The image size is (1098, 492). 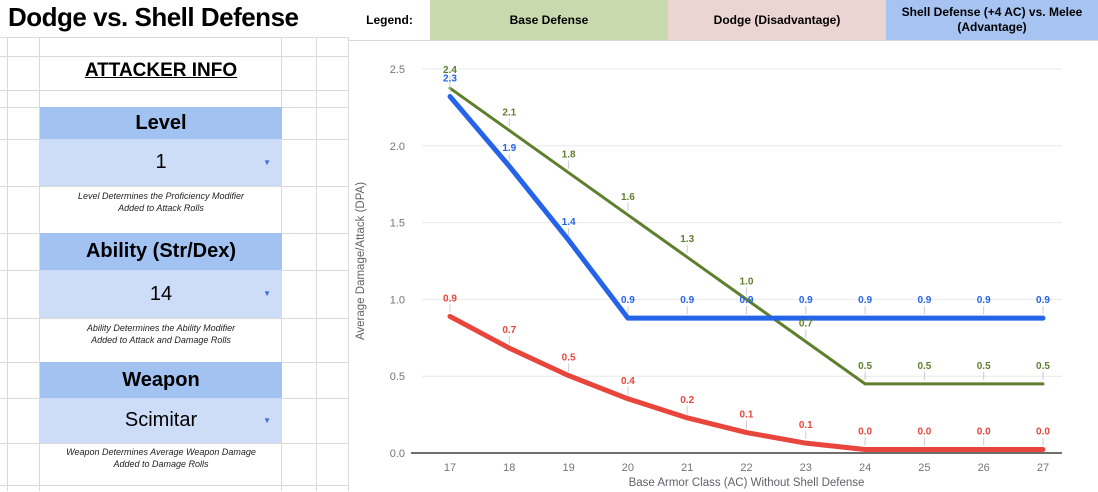 What do you see at coordinates (549, 20) in the screenshot?
I see `legend-item-base-defense: Base Defense` at bounding box center [549, 20].